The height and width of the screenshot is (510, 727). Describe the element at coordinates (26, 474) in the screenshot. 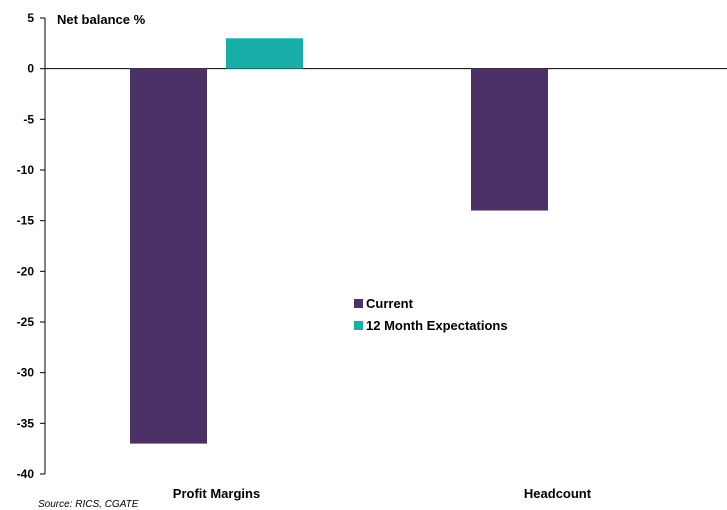

I see `y-tick-label: -40` at that location.